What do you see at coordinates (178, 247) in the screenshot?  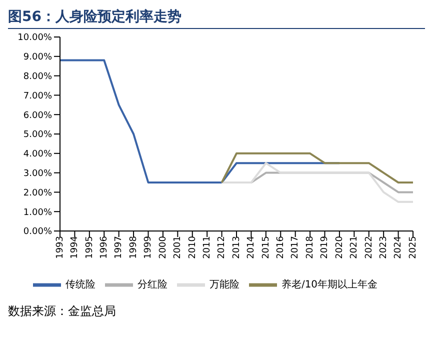 I see `x-tick-label: 2001` at bounding box center [178, 247].